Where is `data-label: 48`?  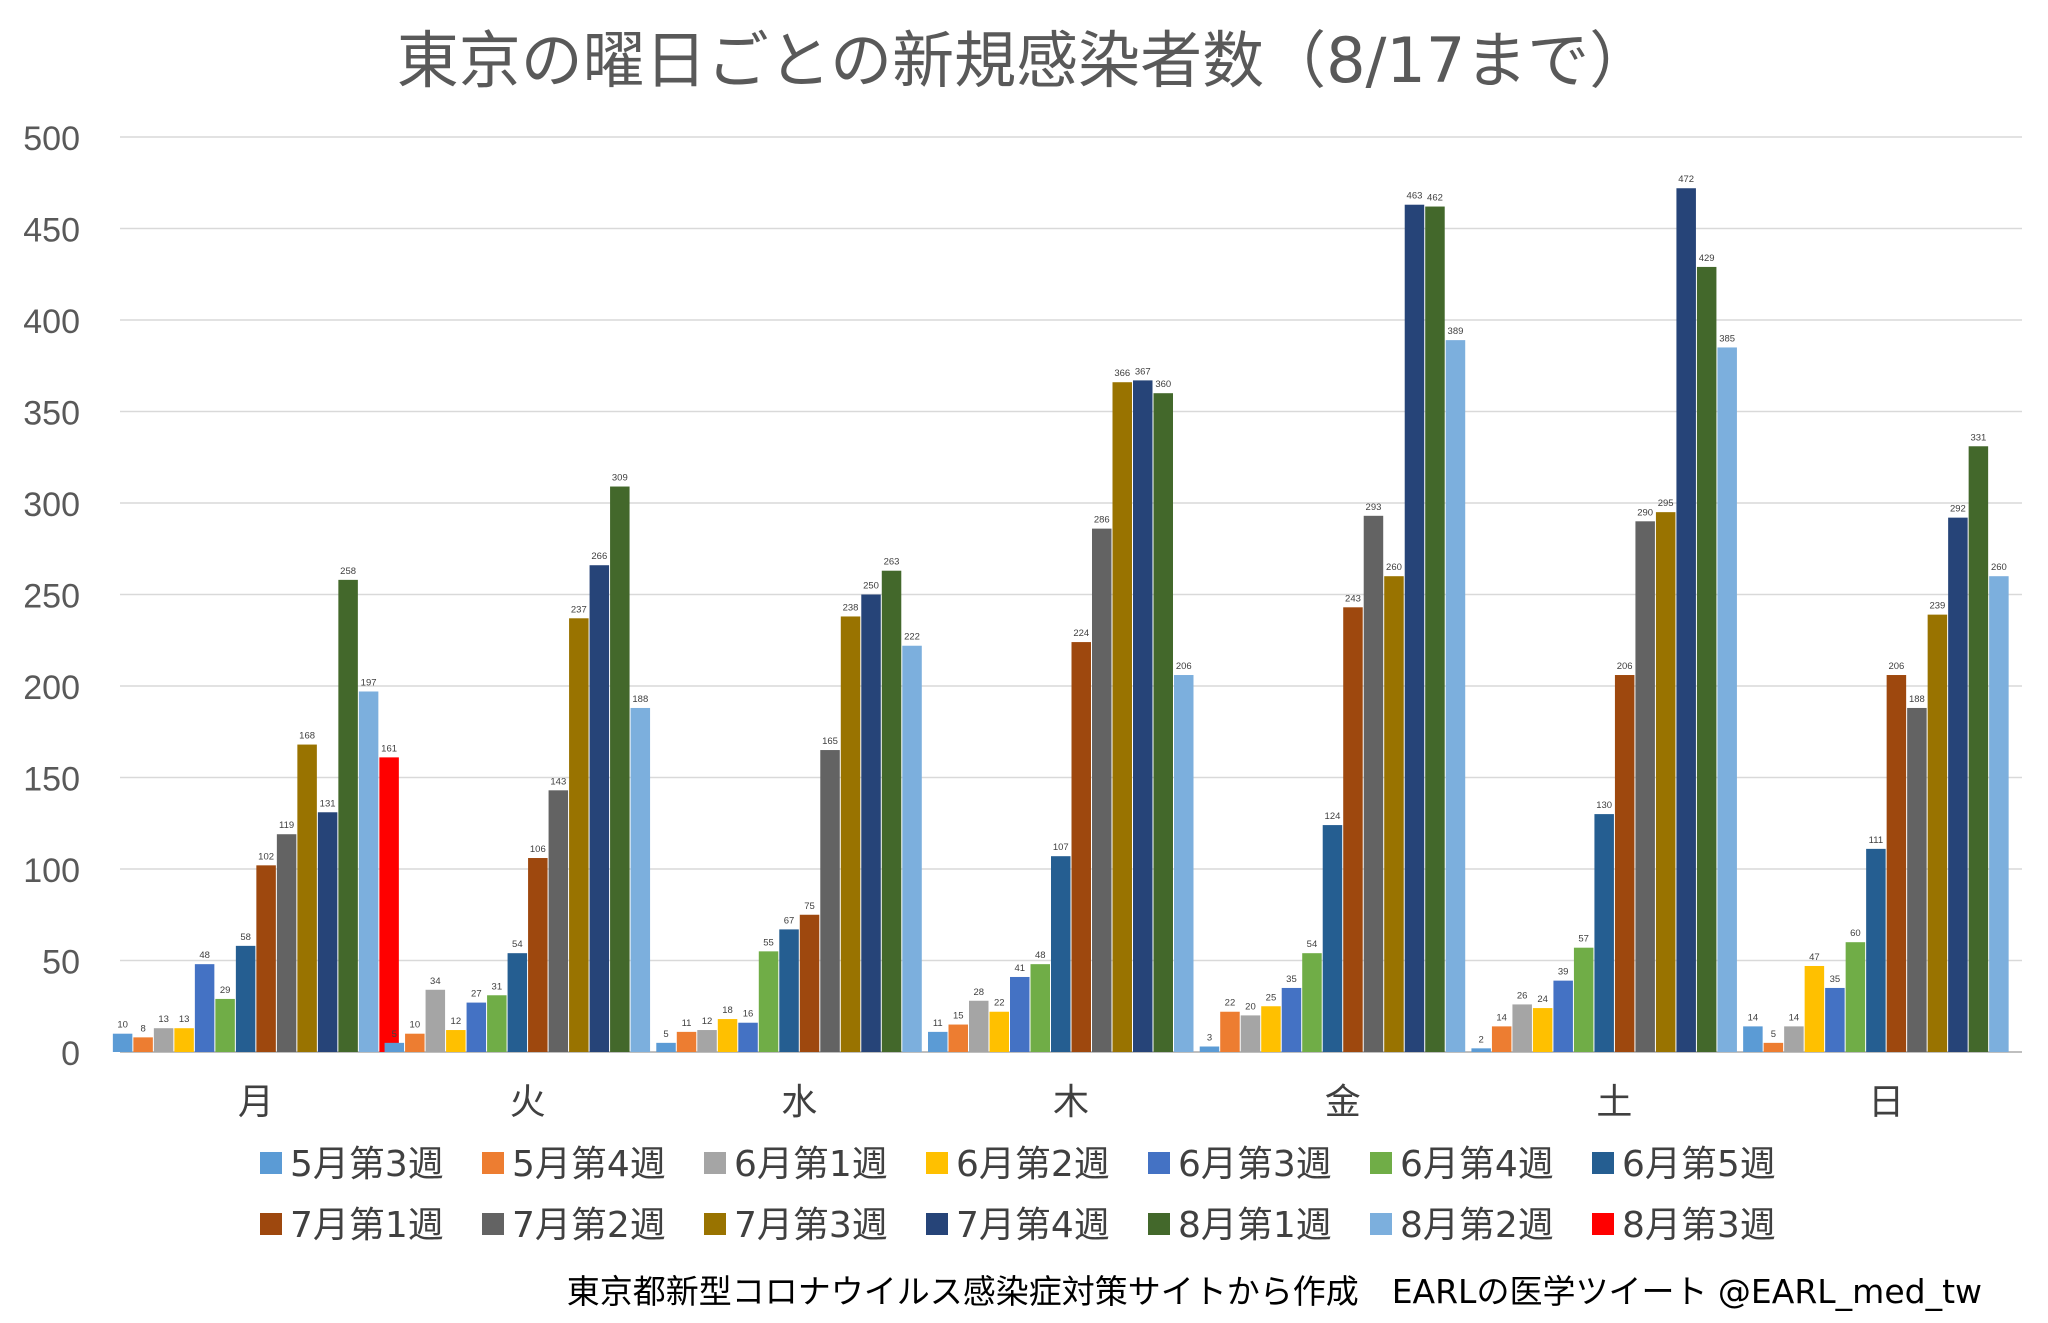
data-label: 48 is located at coordinates (204, 955).